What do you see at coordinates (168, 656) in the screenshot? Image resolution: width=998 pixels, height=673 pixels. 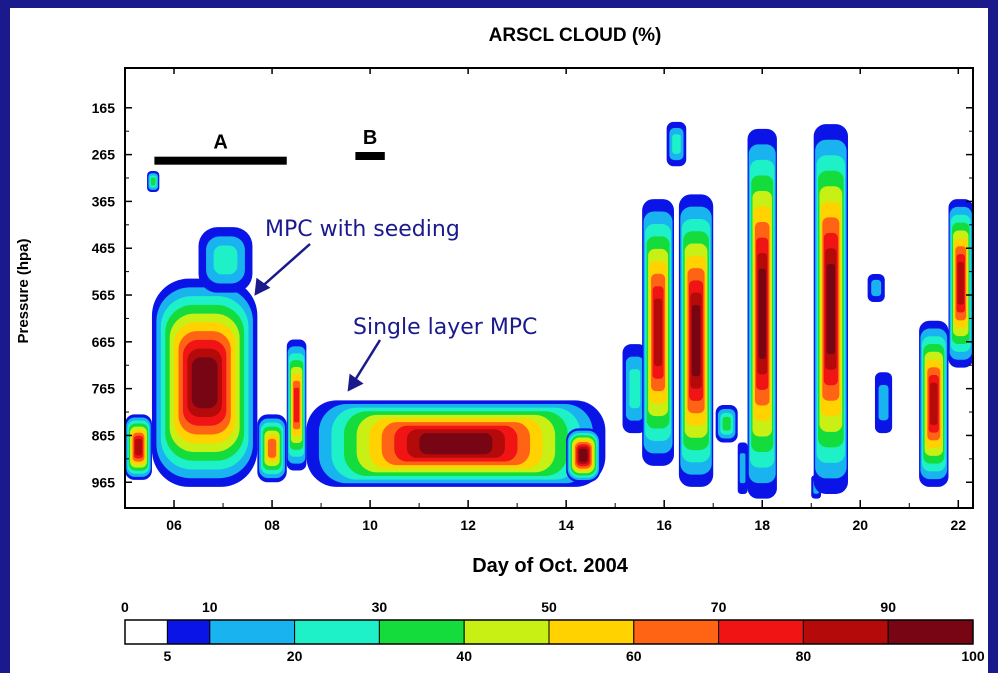 I see `colorbar-bottom-label: 5` at bounding box center [168, 656].